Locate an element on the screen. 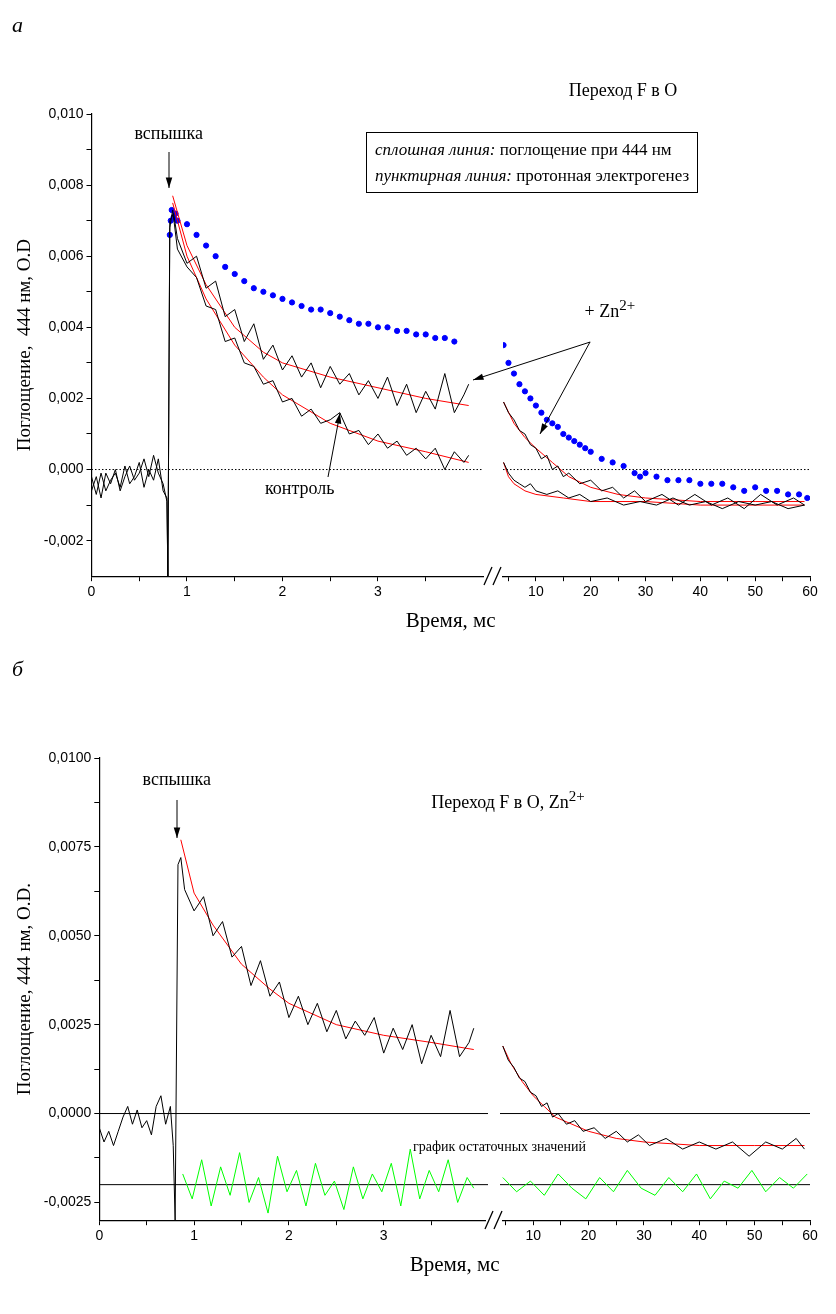  chart-title: б is located at coordinates (18, 669).